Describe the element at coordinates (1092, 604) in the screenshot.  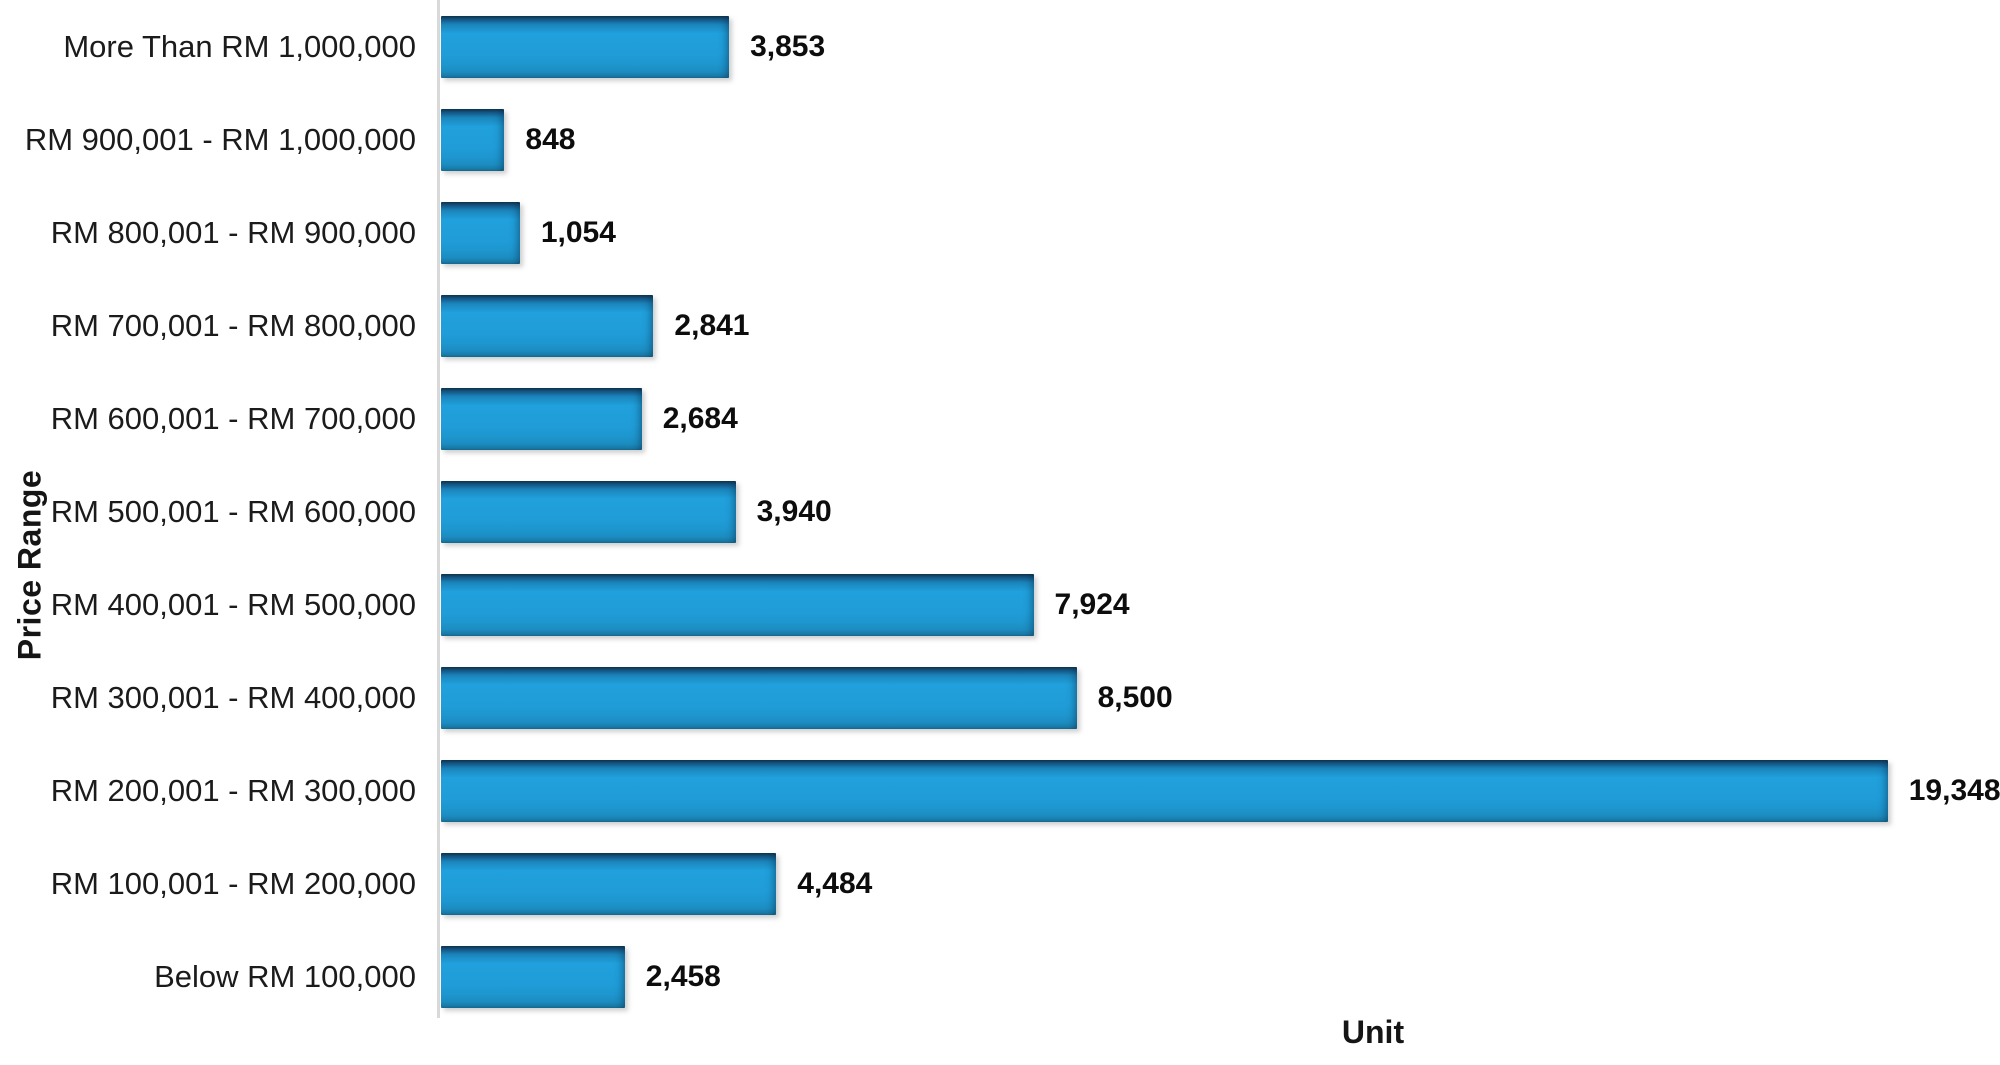
I see `value-label: 7,924` at that location.